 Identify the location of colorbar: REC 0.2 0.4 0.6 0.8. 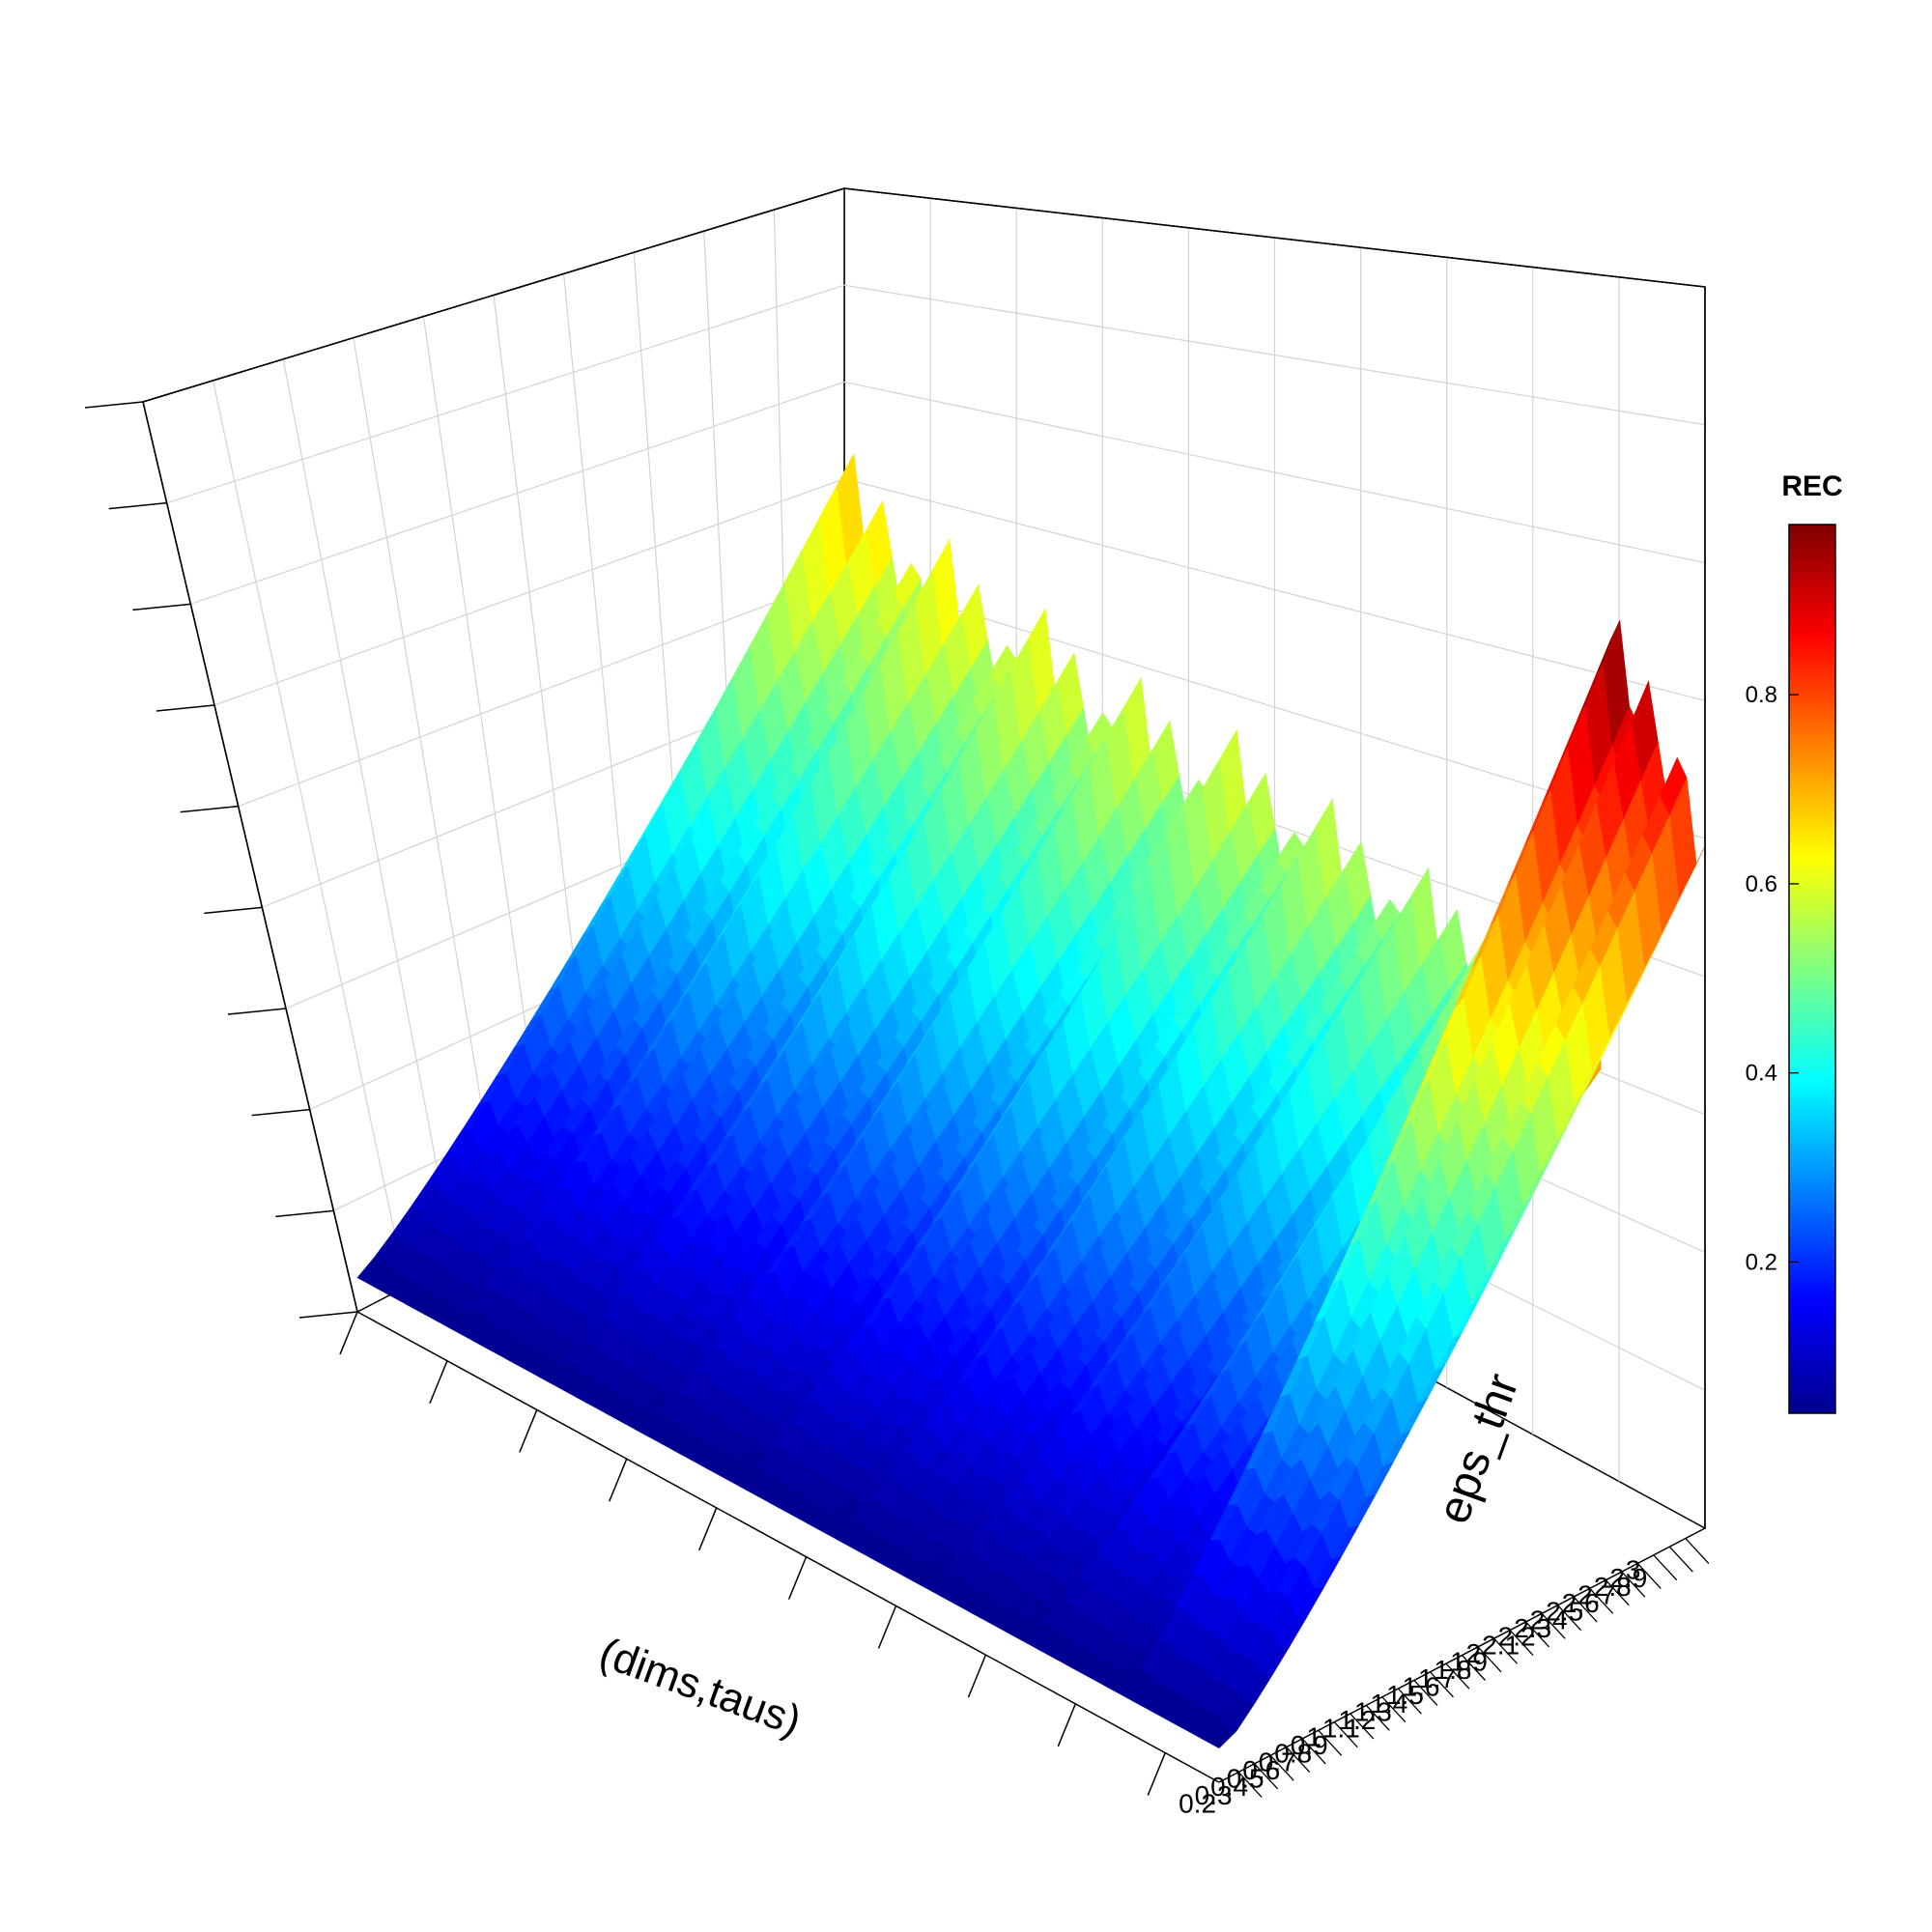
(1794, 942).